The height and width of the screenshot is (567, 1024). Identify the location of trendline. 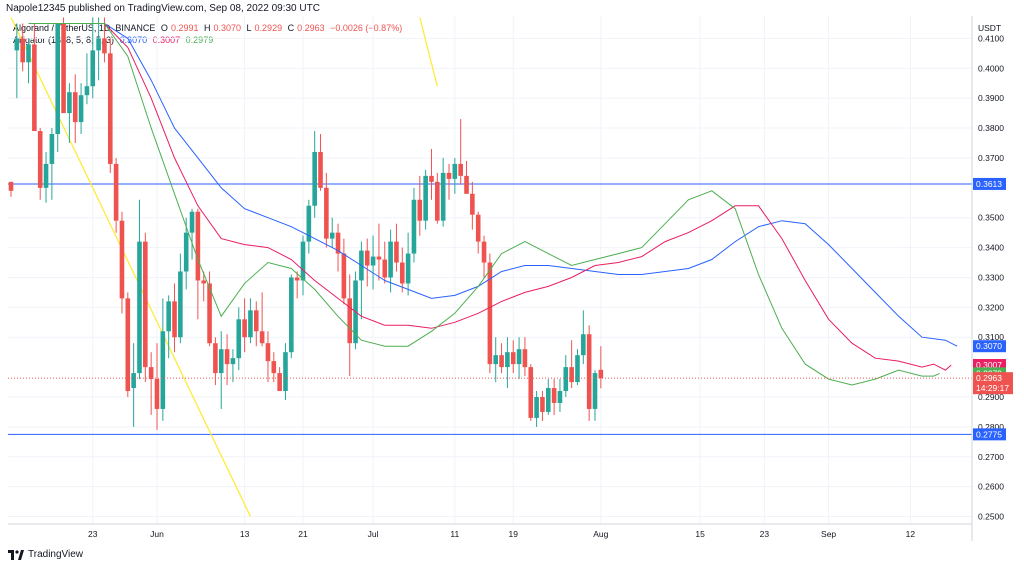
(428, 52).